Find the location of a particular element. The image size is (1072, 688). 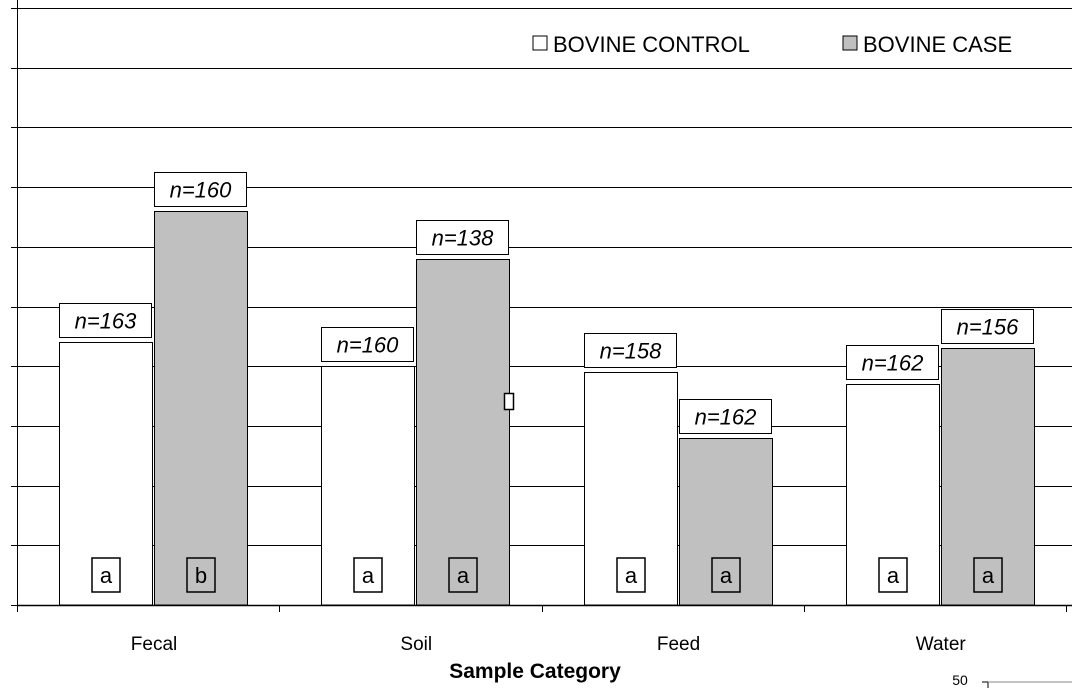

stray-marker is located at coordinates (509, 401).